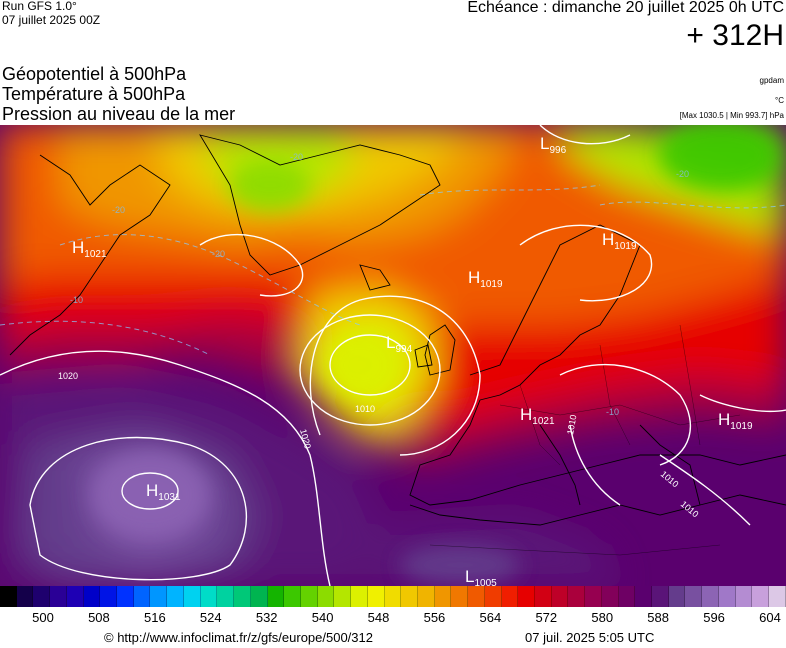  I want to click on parameter-pressure: Pression au niveau de la mer, so click(119, 114).